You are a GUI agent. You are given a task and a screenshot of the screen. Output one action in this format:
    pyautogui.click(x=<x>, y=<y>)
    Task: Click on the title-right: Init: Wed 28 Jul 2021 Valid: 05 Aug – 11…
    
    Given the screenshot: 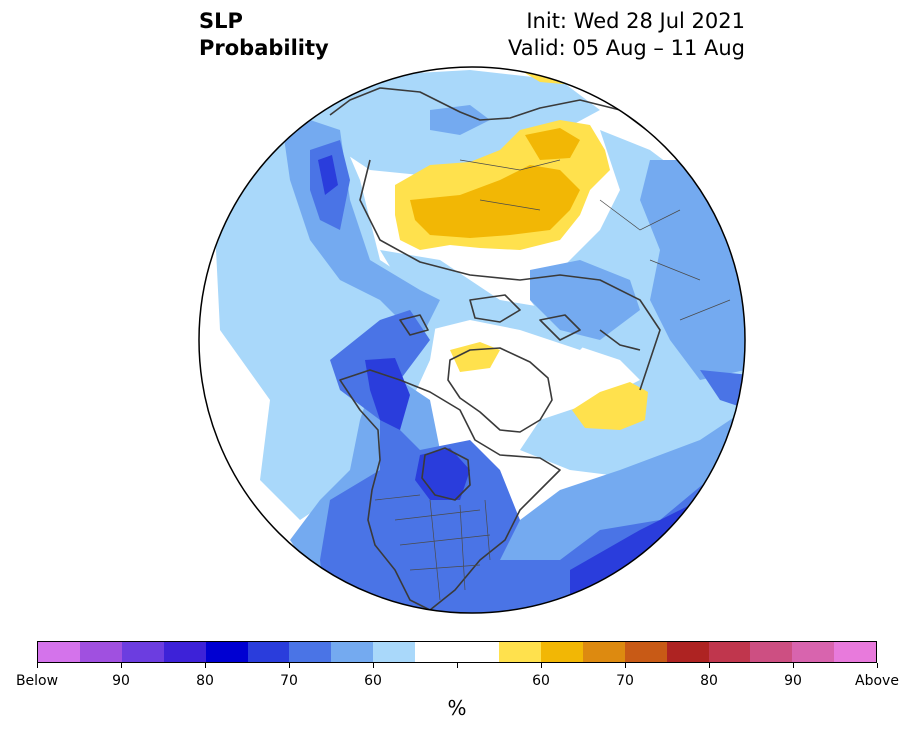 What is the action you would take?
    pyautogui.click(x=626, y=35)
    